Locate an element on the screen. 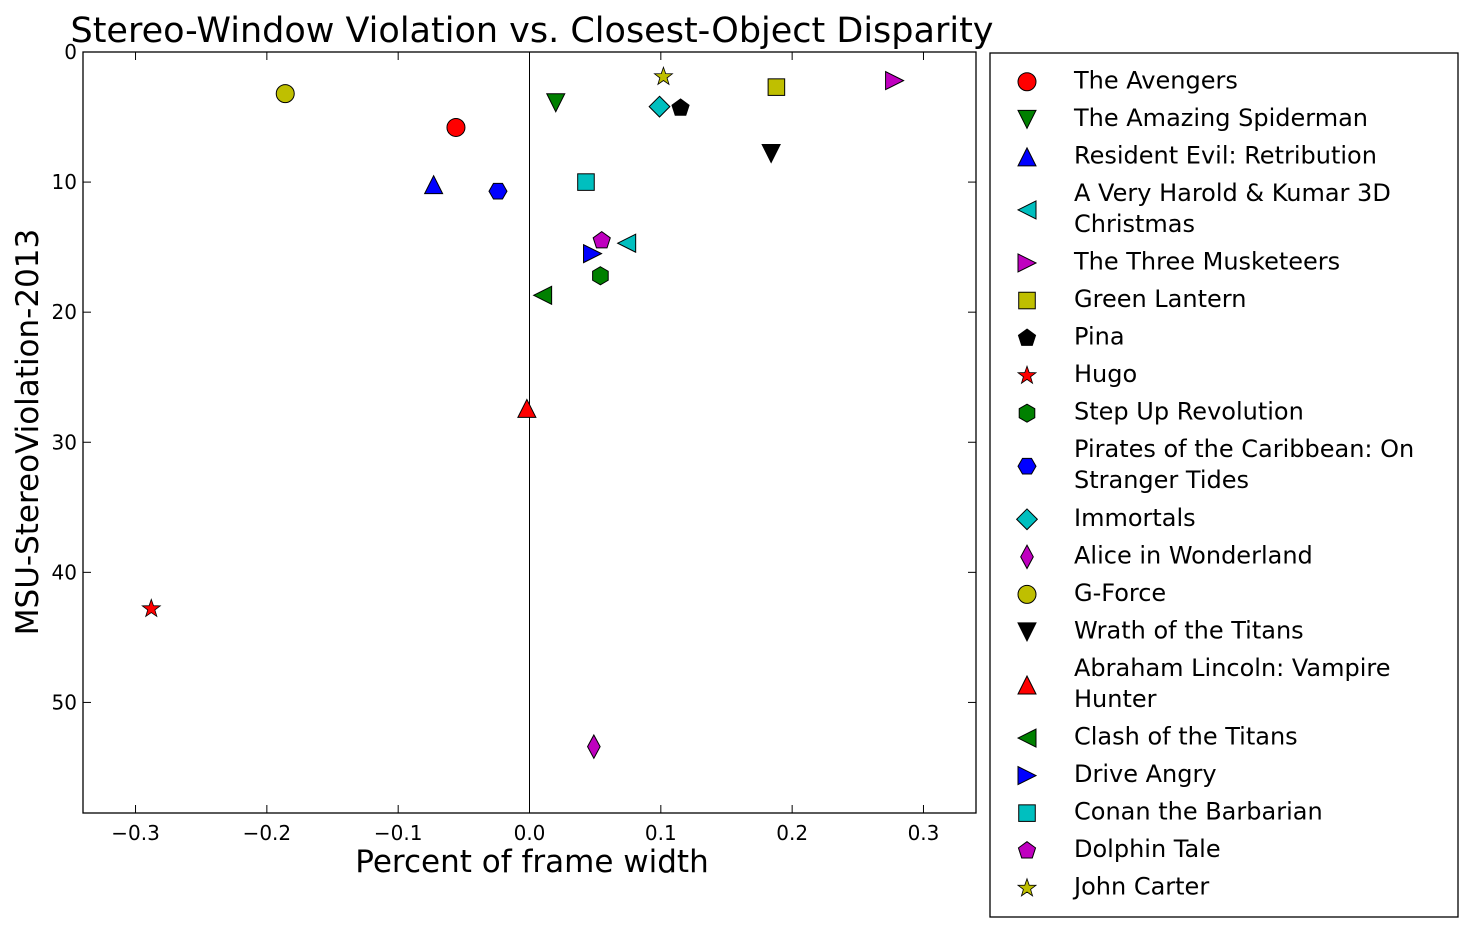 Image resolution: width=1471 pixels, height=931 pixels. legend-label: Hugo is located at coordinates (1105, 374).